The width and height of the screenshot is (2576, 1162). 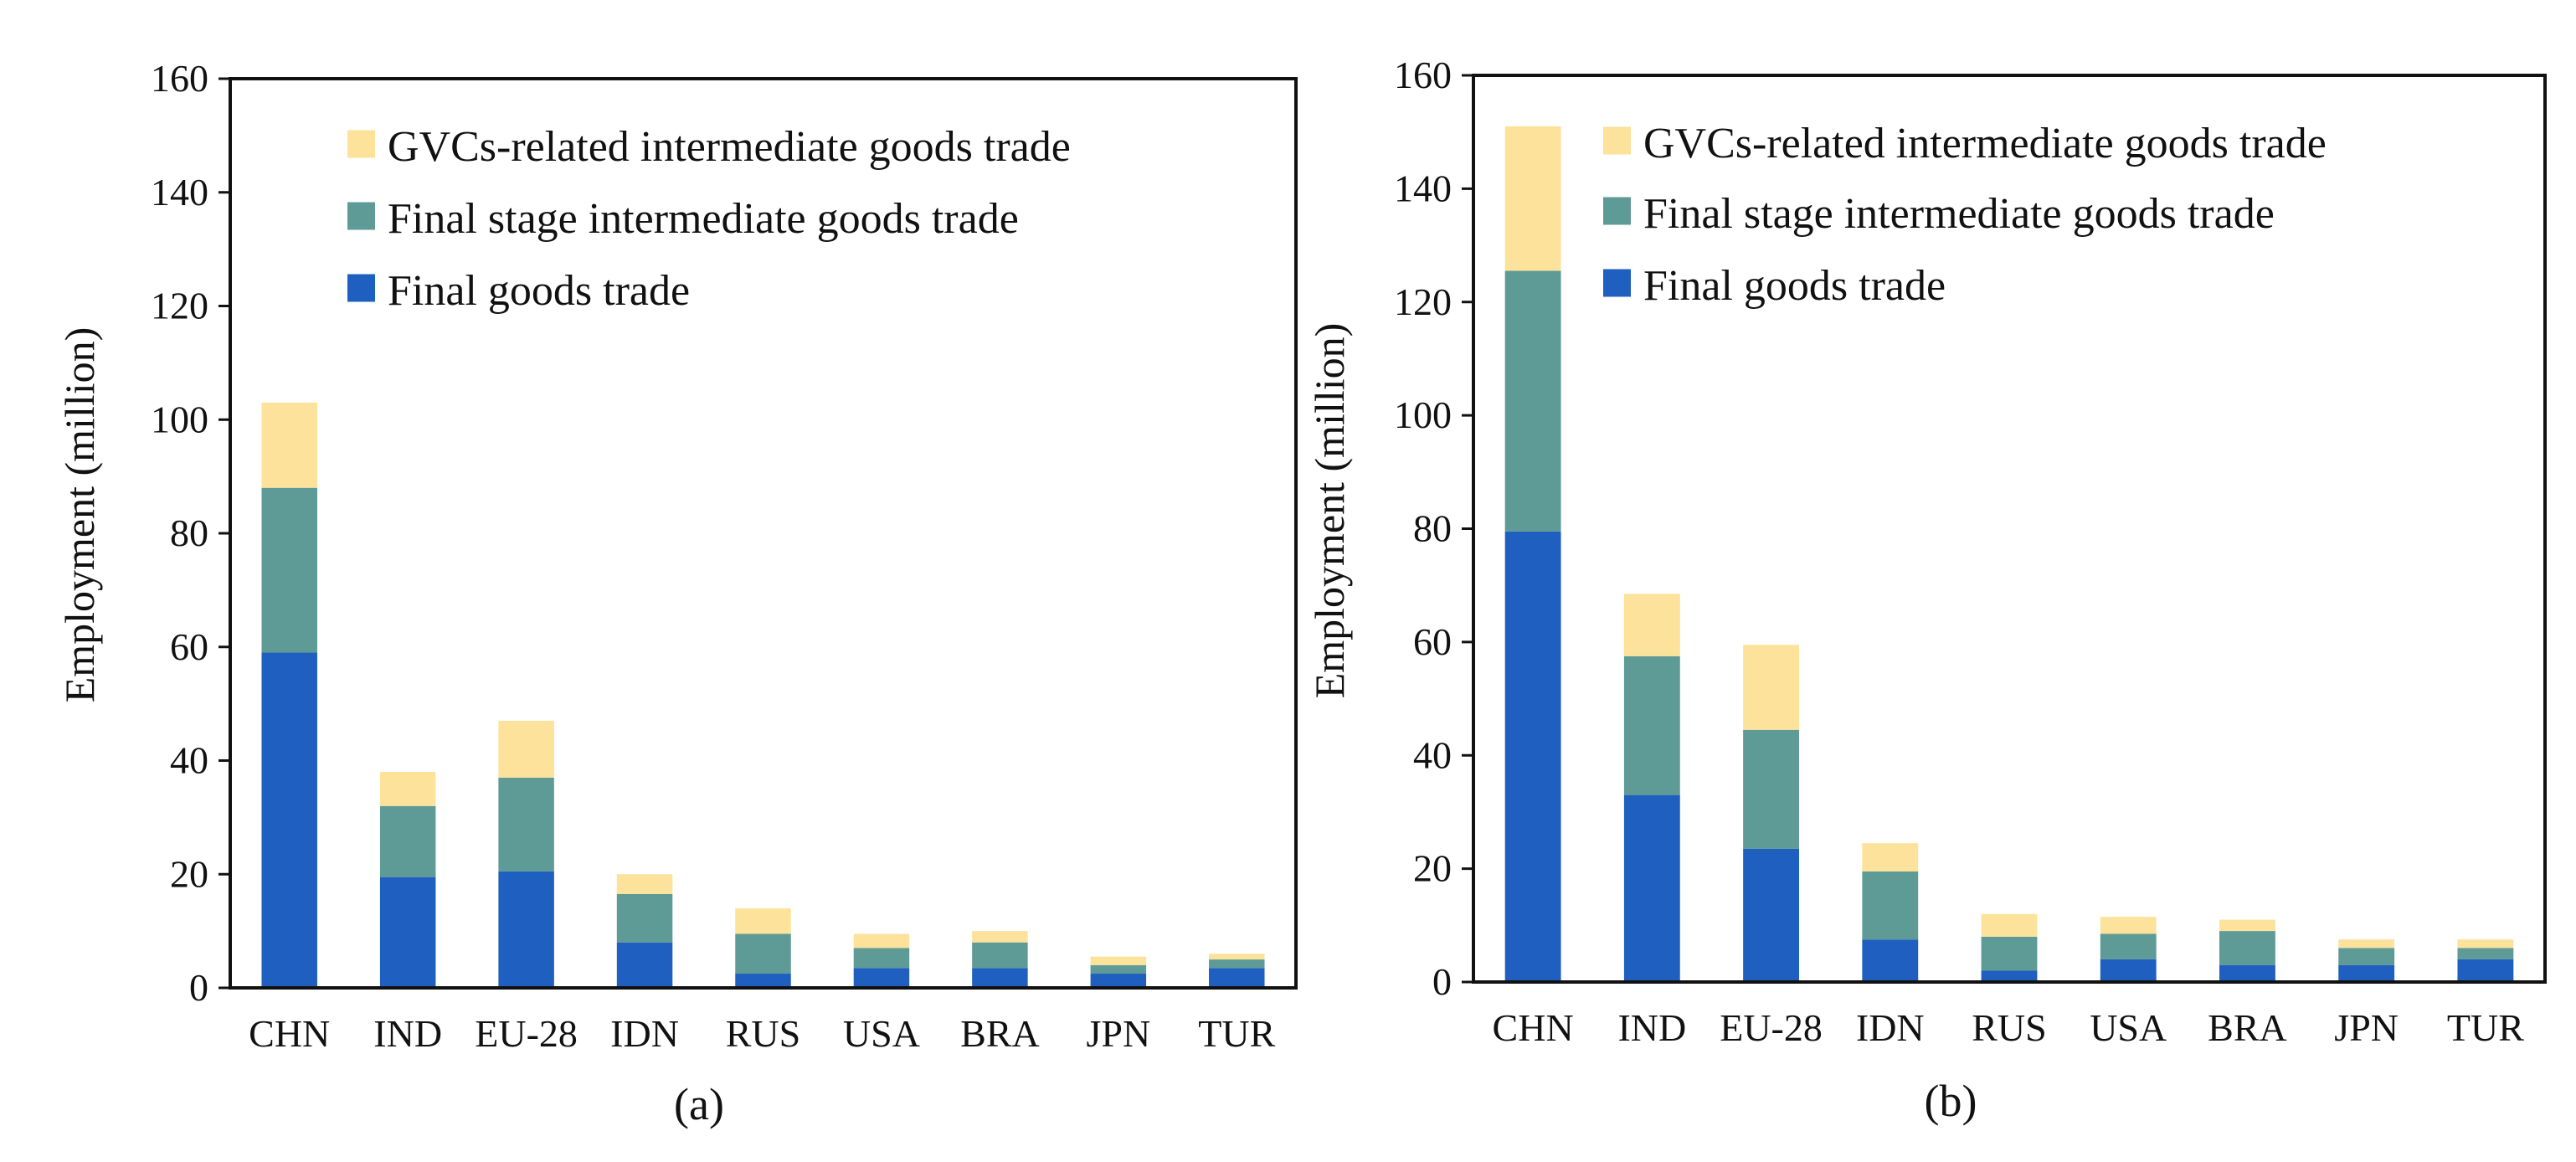 I want to click on bar-a-jpn-final-stage, so click(x=1118, y=969).